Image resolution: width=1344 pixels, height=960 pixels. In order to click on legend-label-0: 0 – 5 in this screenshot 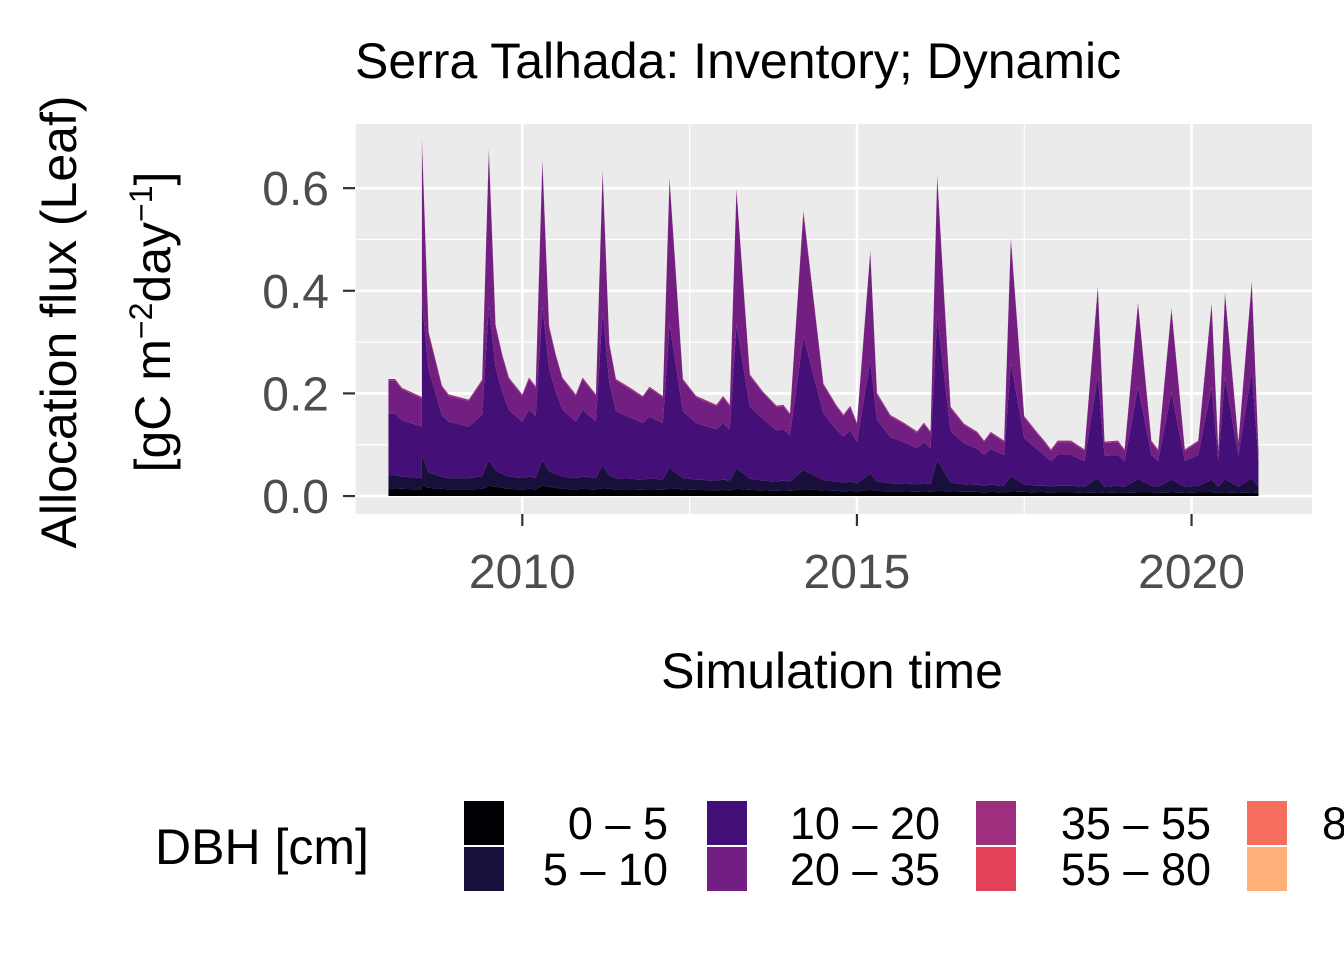, I will do `click(618, 823)`.